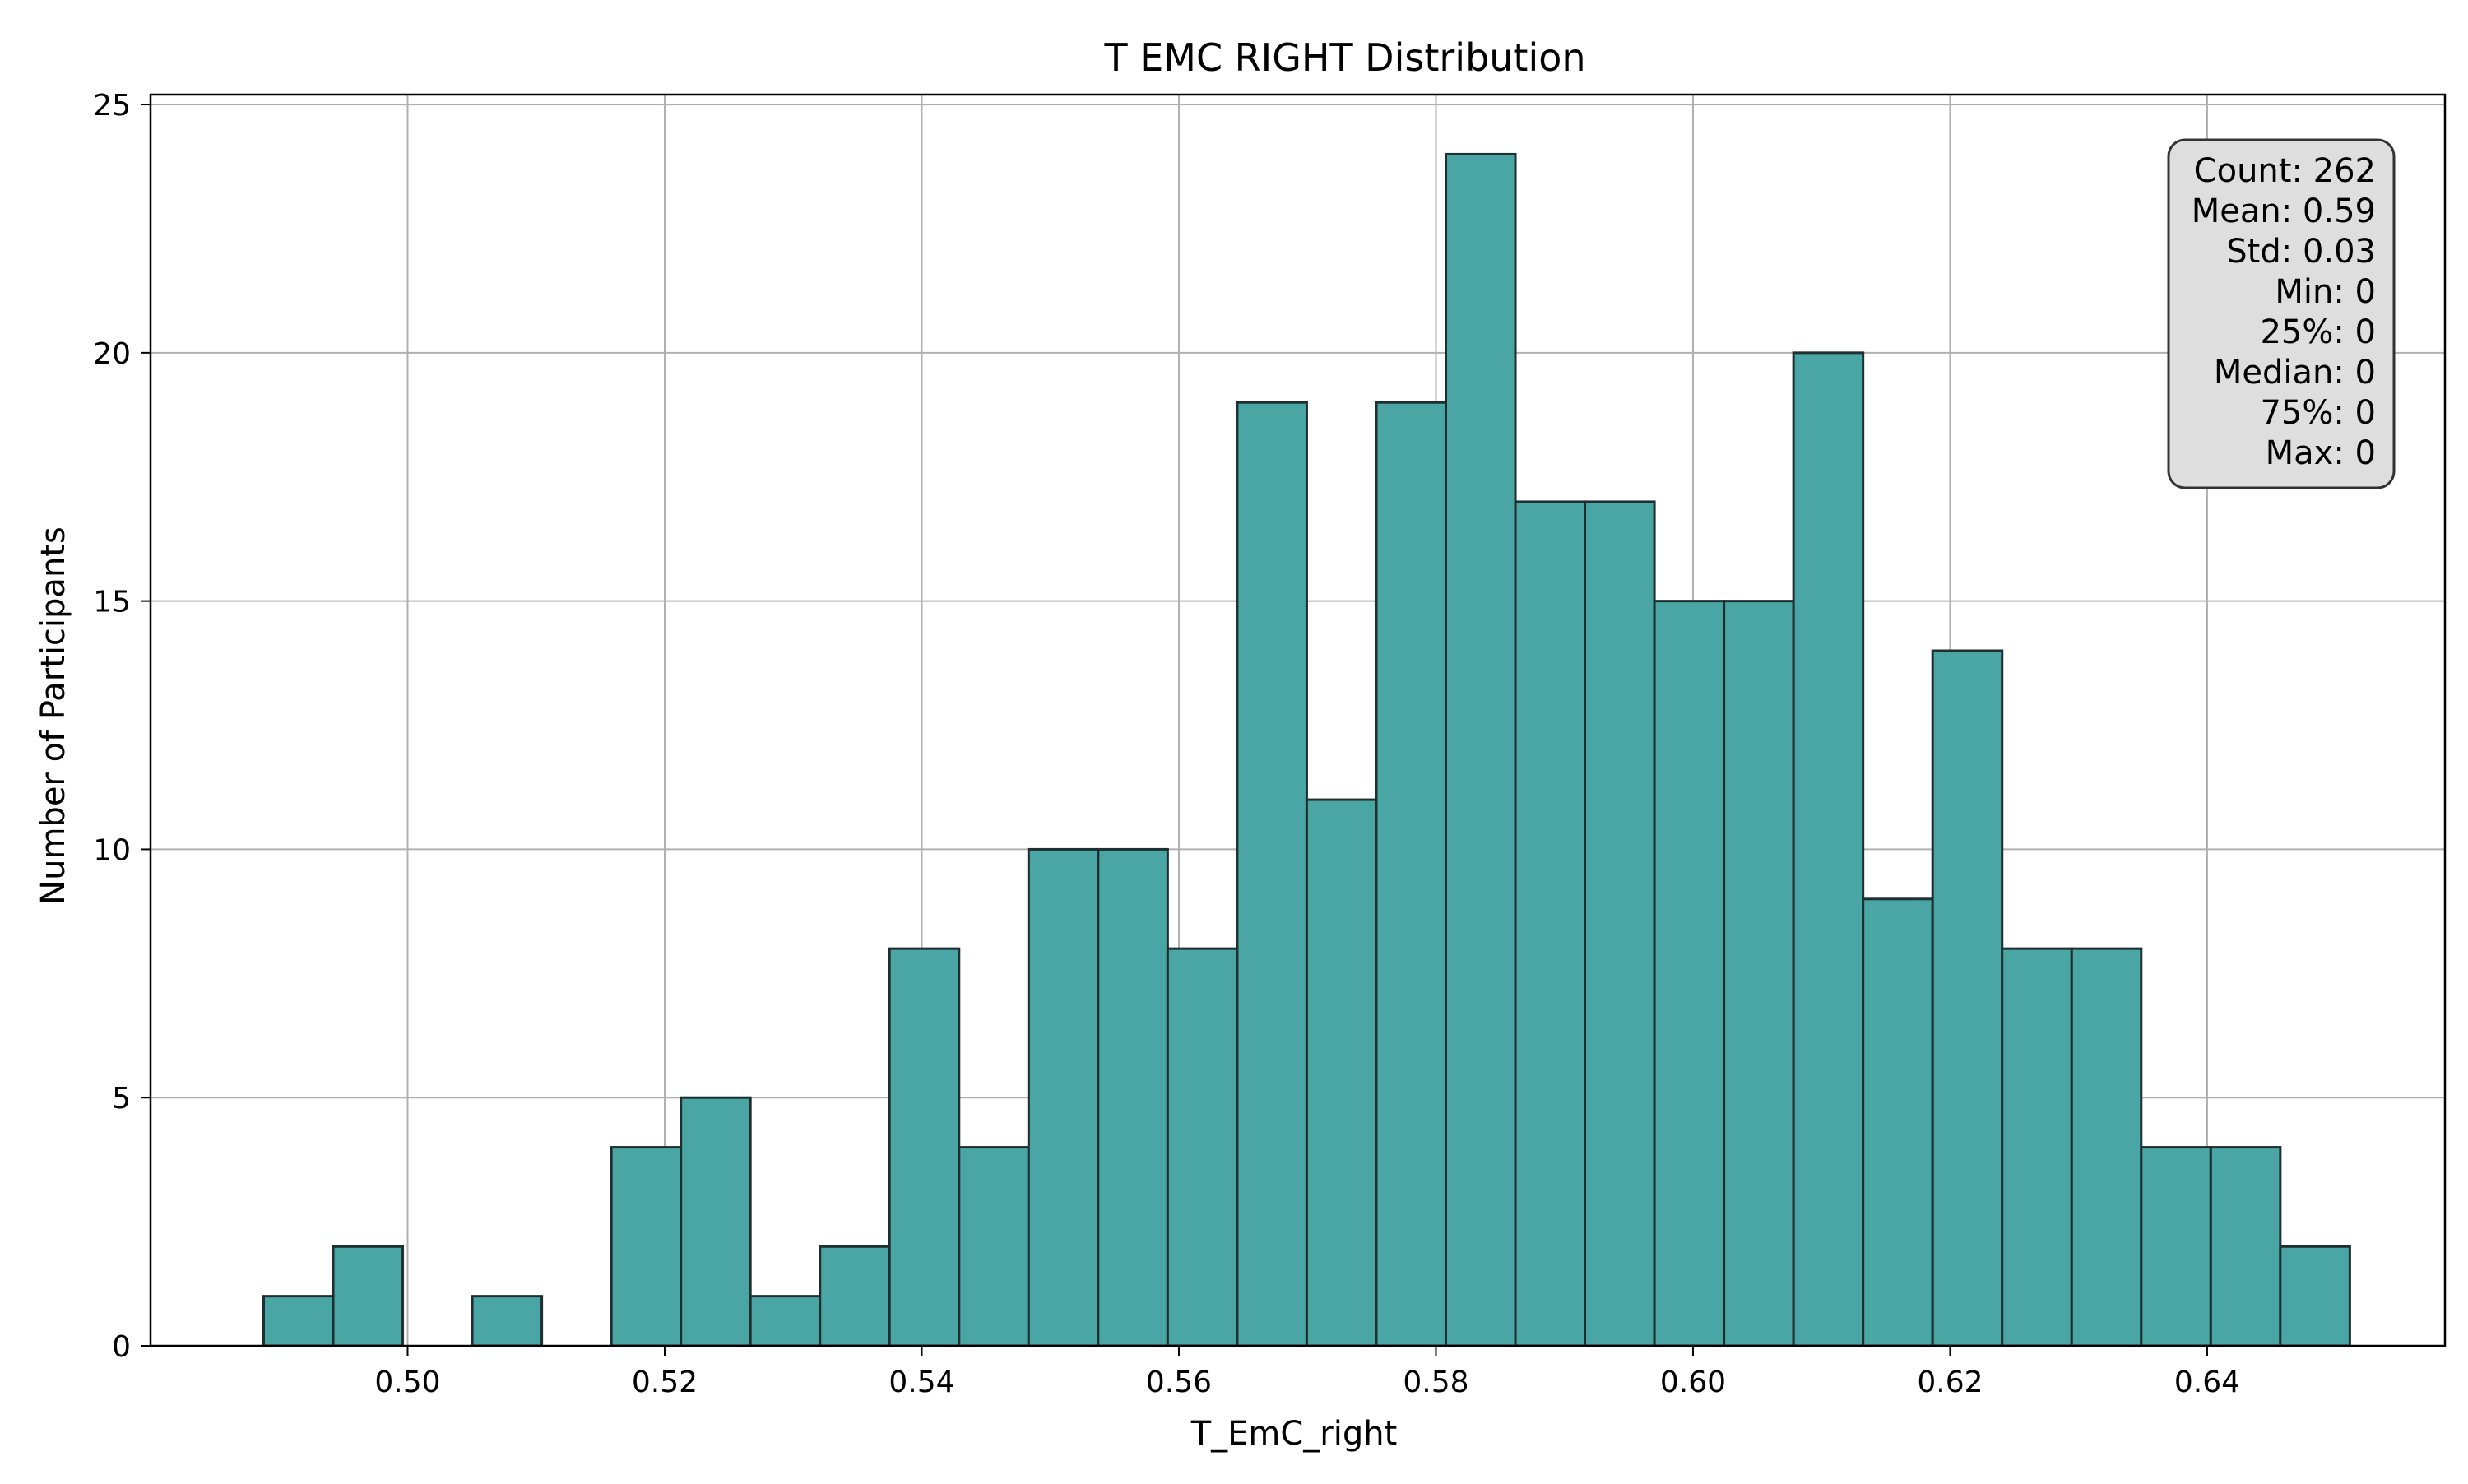  I want to click on x-tick-label: 0.52, so click(665, 1382).